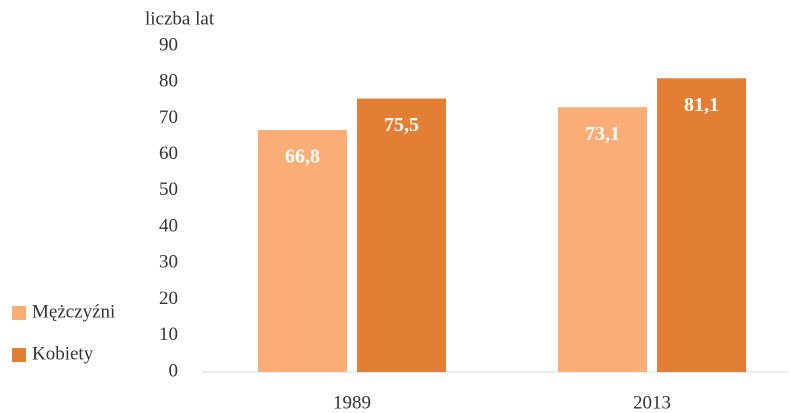  Describe the element at coordinates (602, 134) in the screenshot. I see `value-label: 73,1` at that location.